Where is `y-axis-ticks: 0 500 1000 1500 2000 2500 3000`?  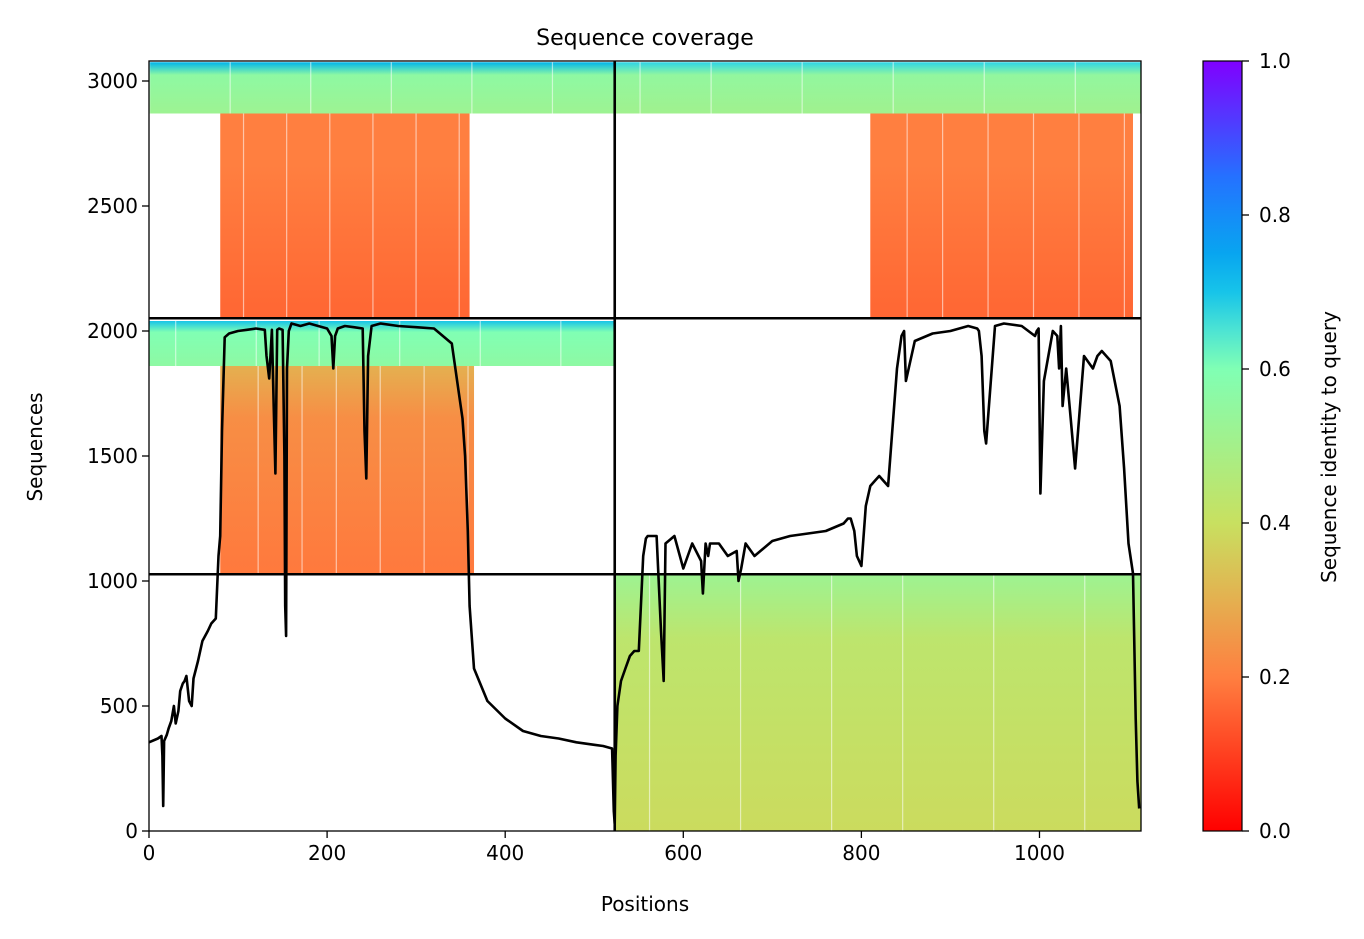 y-axis-ticks: 0 500 1000 1500 2000 2500 3000 is located at coordinates (118, 456).